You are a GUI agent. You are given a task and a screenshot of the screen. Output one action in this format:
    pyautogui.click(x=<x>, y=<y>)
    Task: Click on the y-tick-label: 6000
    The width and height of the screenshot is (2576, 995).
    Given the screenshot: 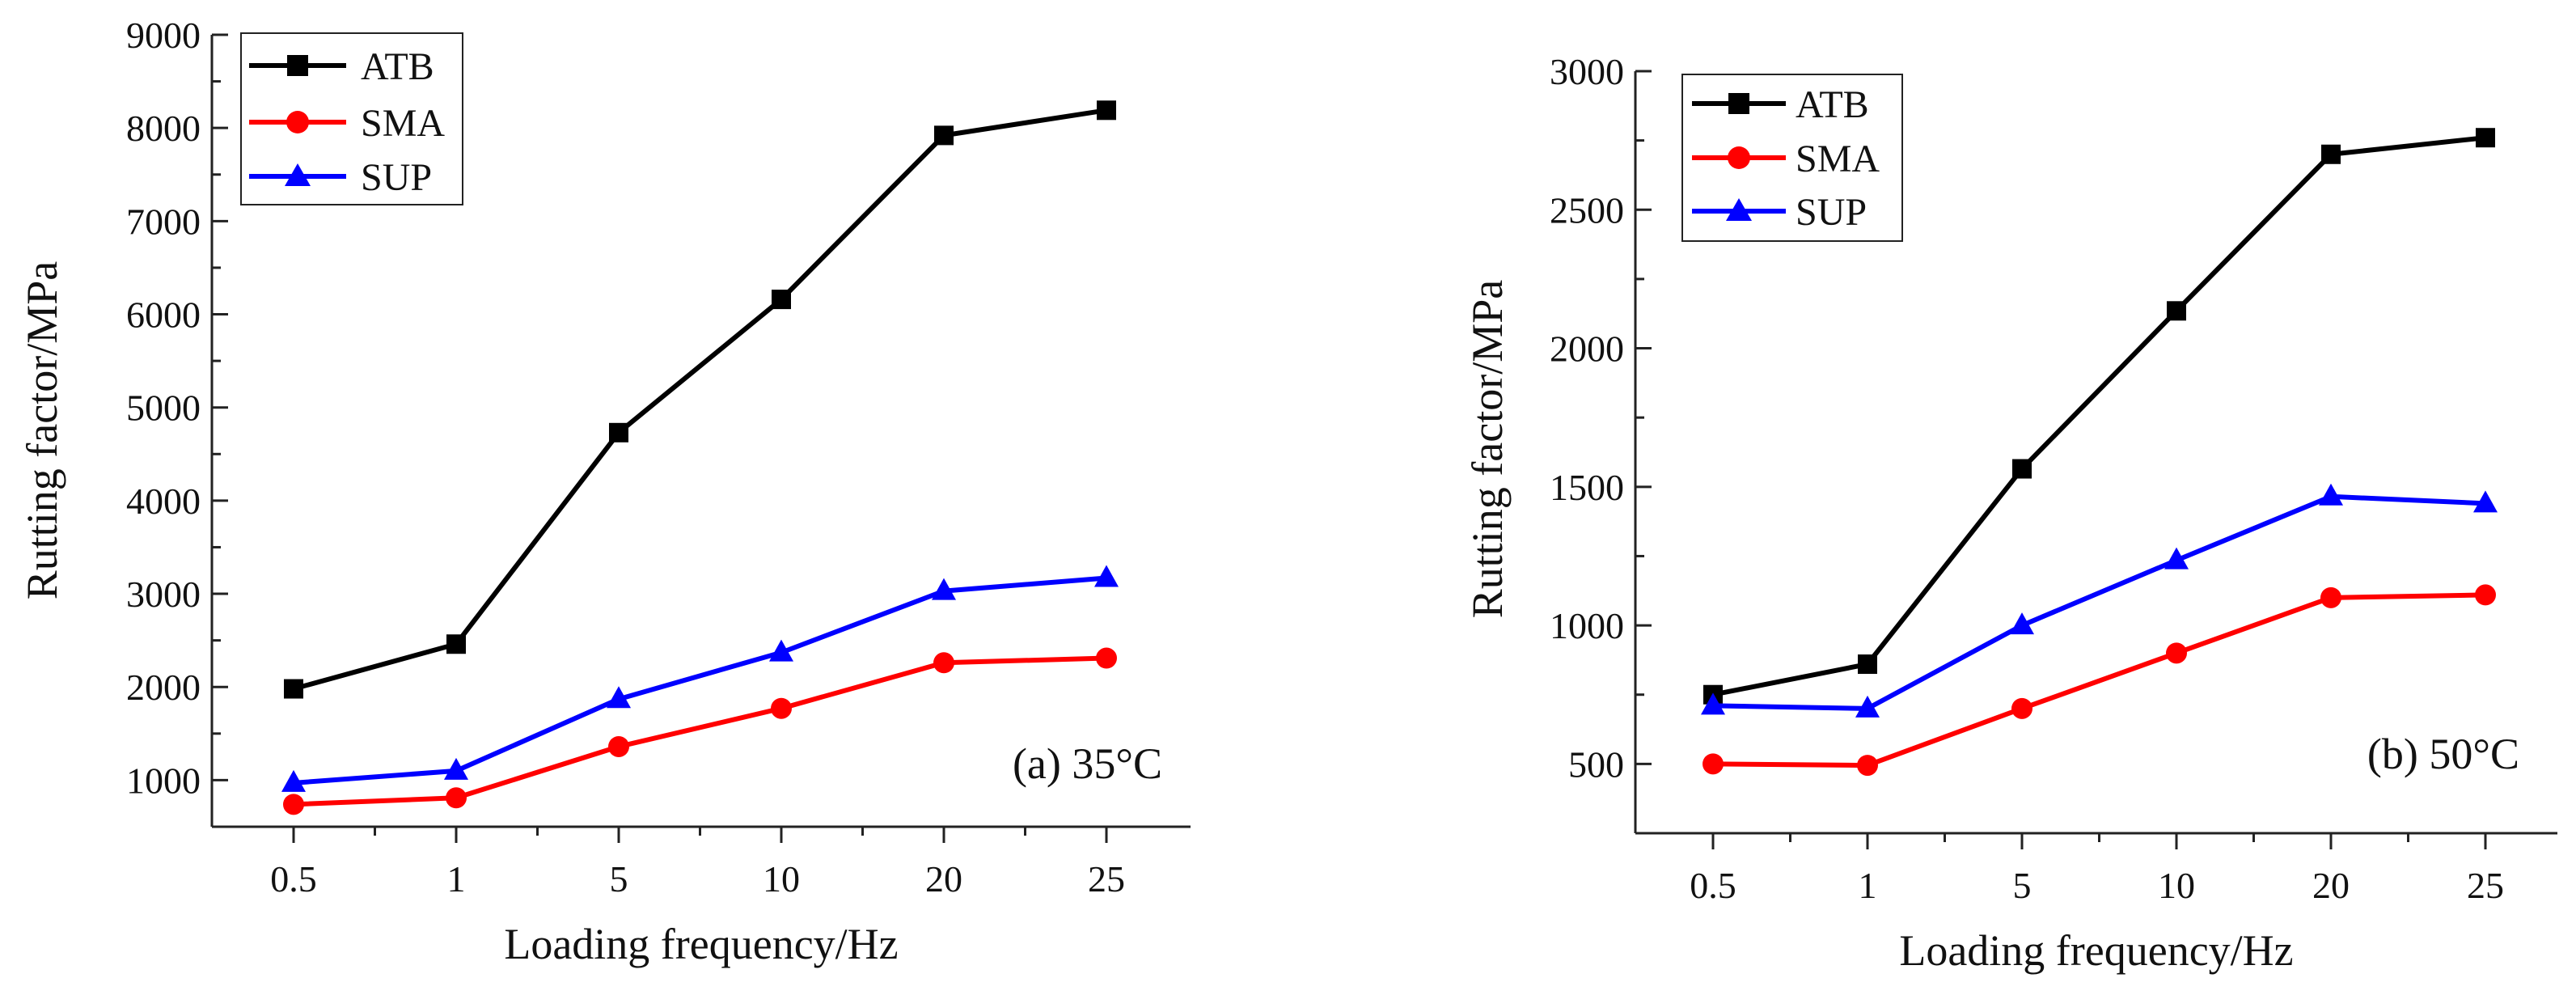 What is the action you would take?
    pyautogui.click(x=163, y=315)
    